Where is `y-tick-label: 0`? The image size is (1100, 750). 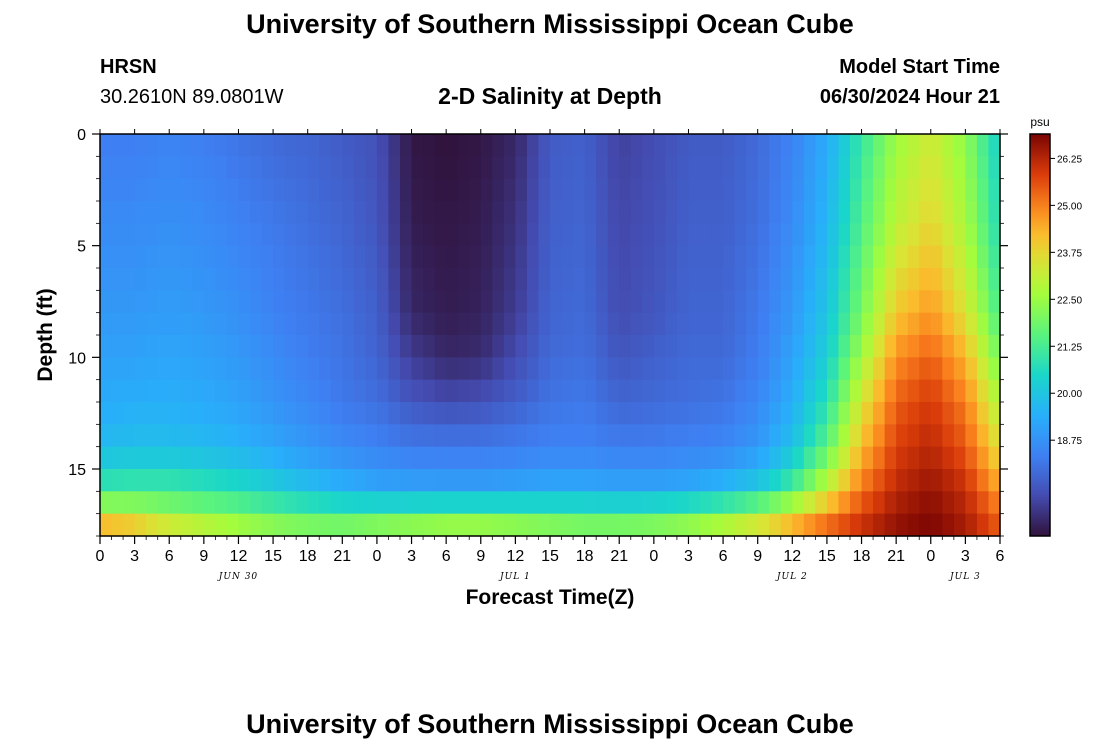
y-tick-label: 0 is located at coordinates (81, 135).